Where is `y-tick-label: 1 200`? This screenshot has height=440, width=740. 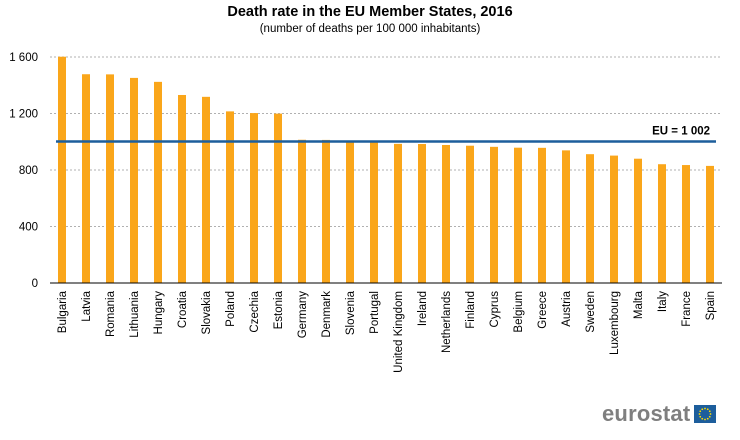 y-tick-label: 1 200 is located at coordinates (23, 115).